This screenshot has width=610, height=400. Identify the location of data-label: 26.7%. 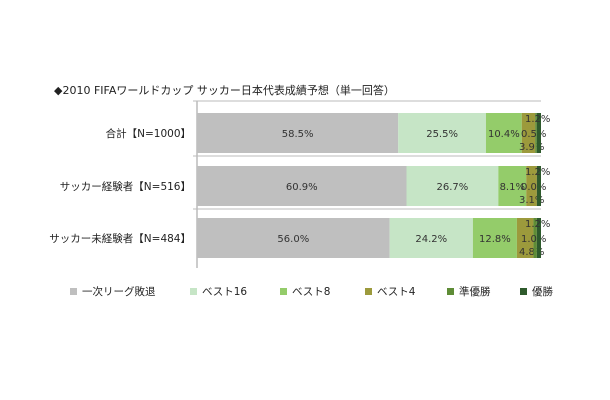
(453, 187).